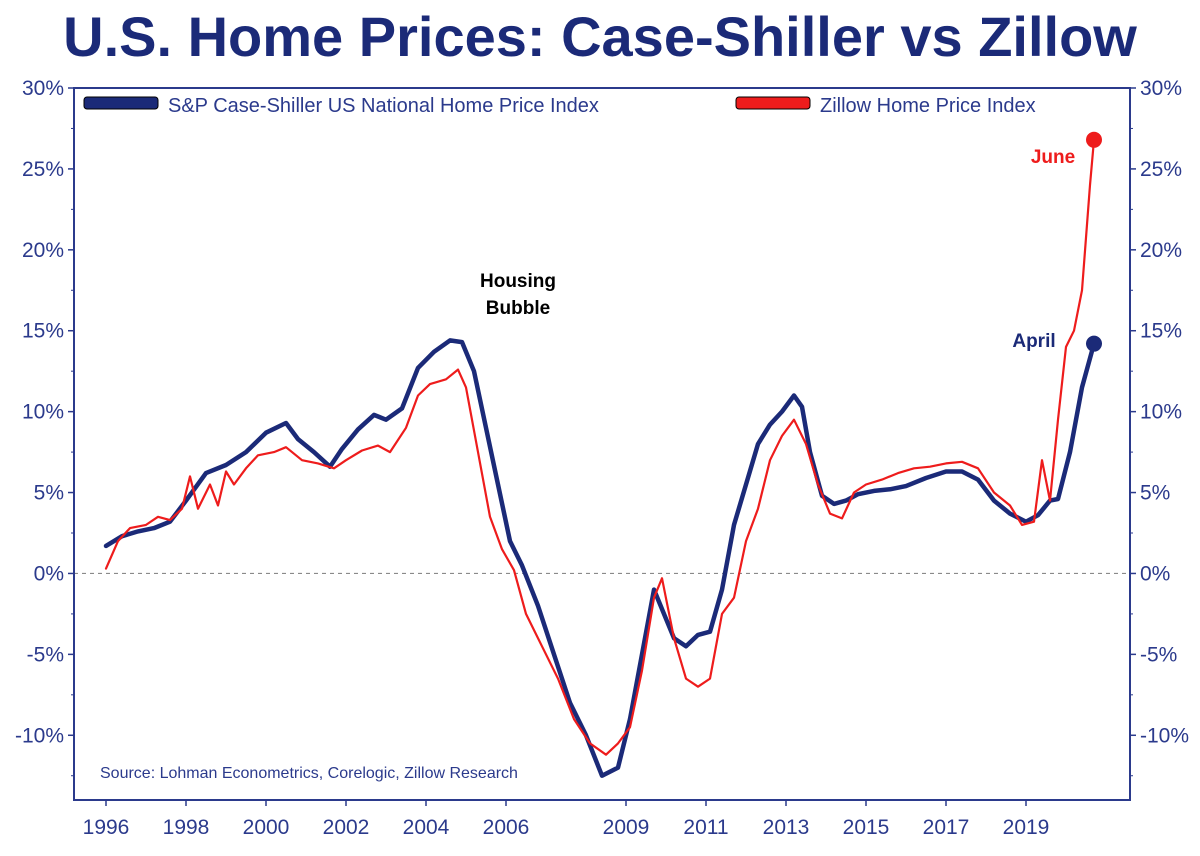 Image resolution: width=1200 pixels, height=856 pixels. What do you see at coordinates (786, 827) in the screenshot?
I see `x-tick-label: 2013` at bounding box center [786, 827].